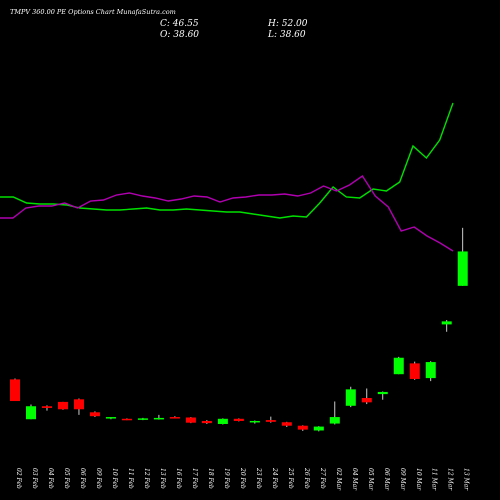 This screenshot has height=500, width=500. Describe the element at coordinates (226, 478) in the screenshot. I see `x-tick-label: 19 Feb` at that location.